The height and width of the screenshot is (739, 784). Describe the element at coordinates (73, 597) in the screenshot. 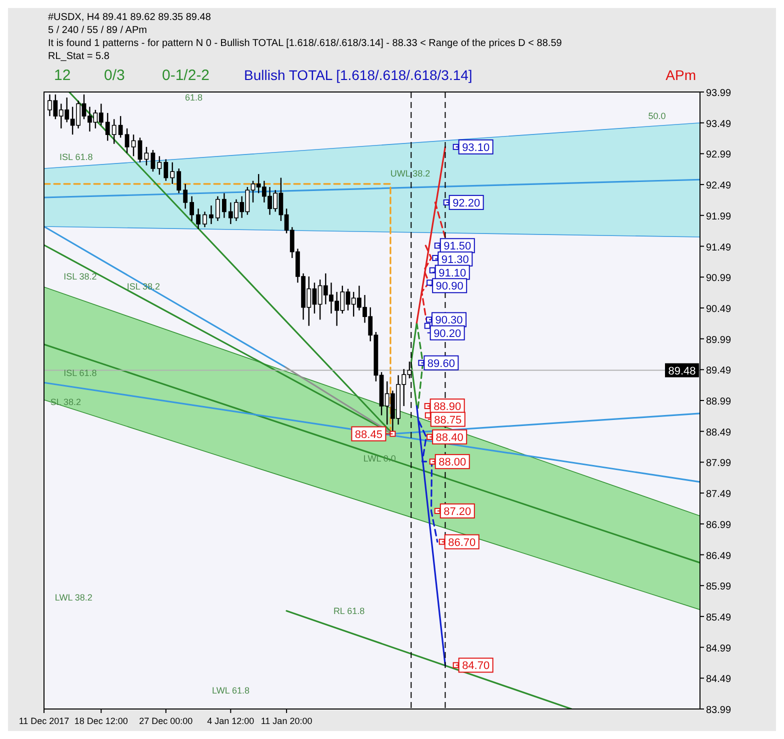

I see `annotation: LWL 38.2` at that location.